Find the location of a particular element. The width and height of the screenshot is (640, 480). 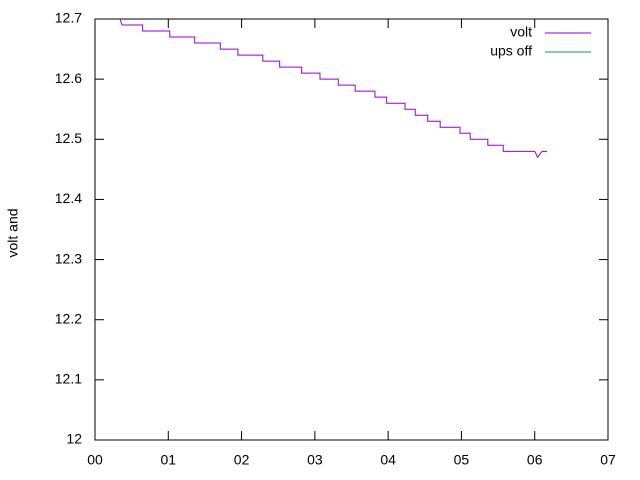

x-tick-label: 01 is located at coordinates (168, 460).